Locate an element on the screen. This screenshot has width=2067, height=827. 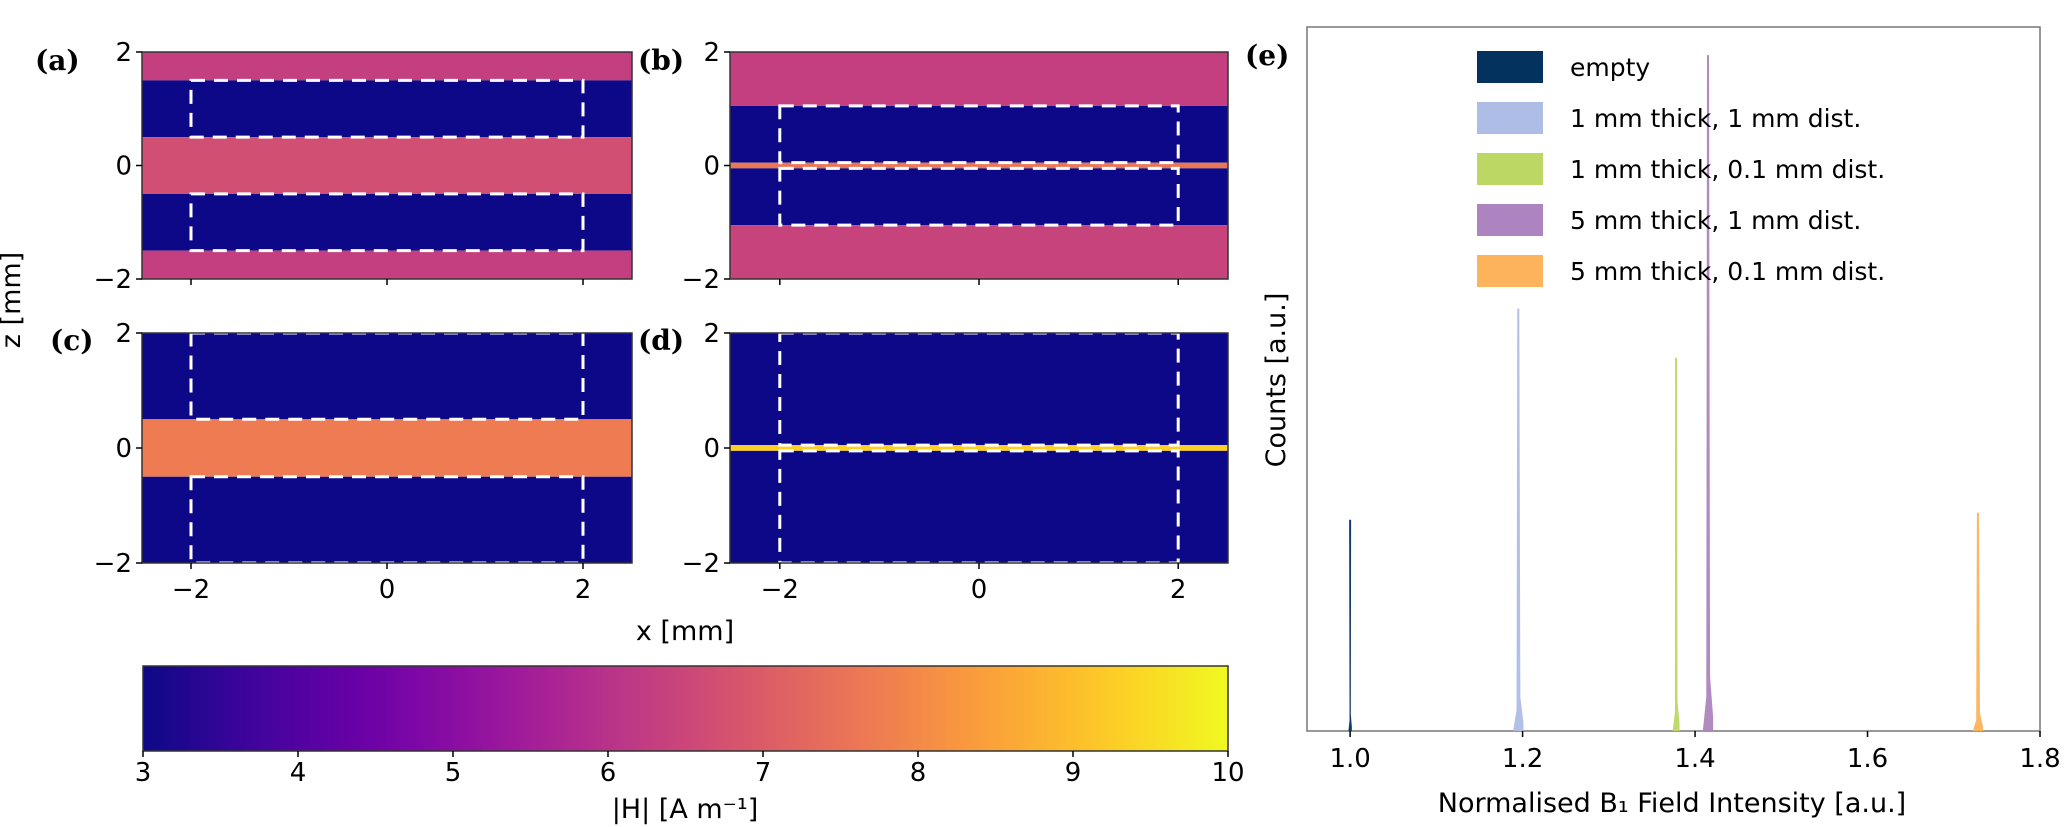
legend-label: 1 mm thick, 0.1 mm dist. is located at coordinates (1727, 169).